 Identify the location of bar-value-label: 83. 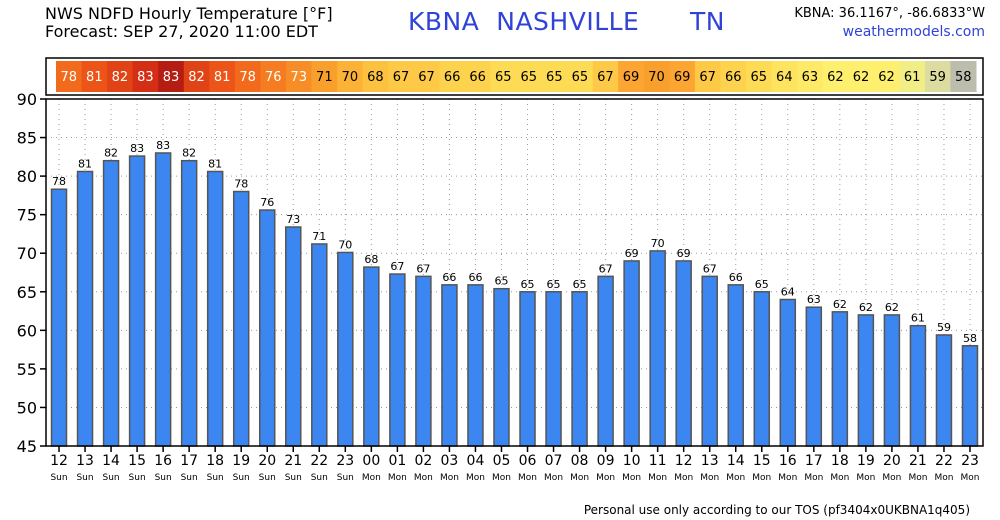
(137, 148).